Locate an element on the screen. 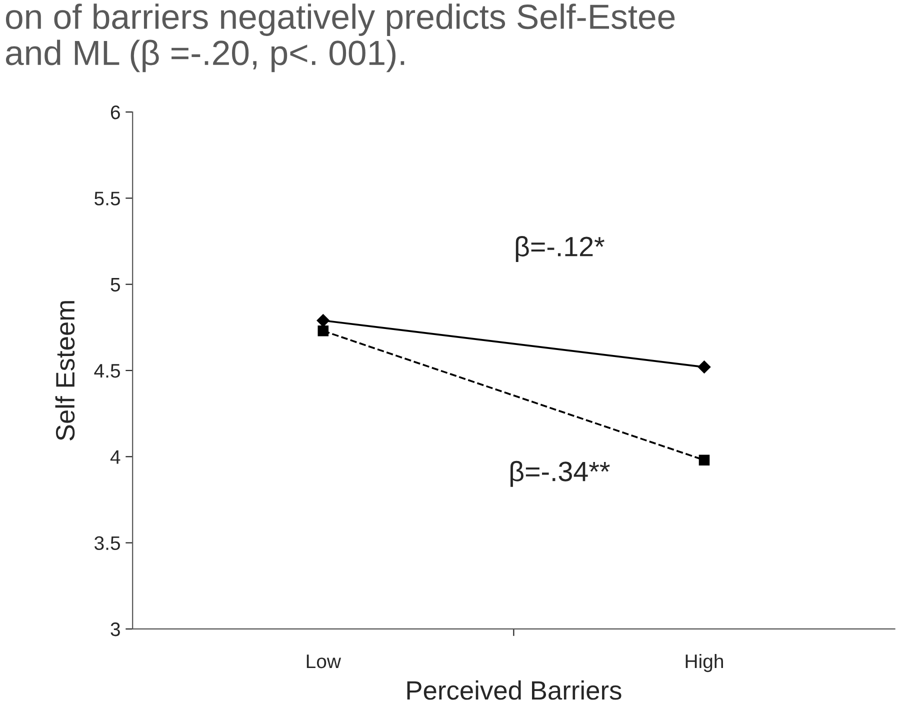 This screenshot has height=718, width=902. y-tick-label: 4 is located at coordinates (115, 457).